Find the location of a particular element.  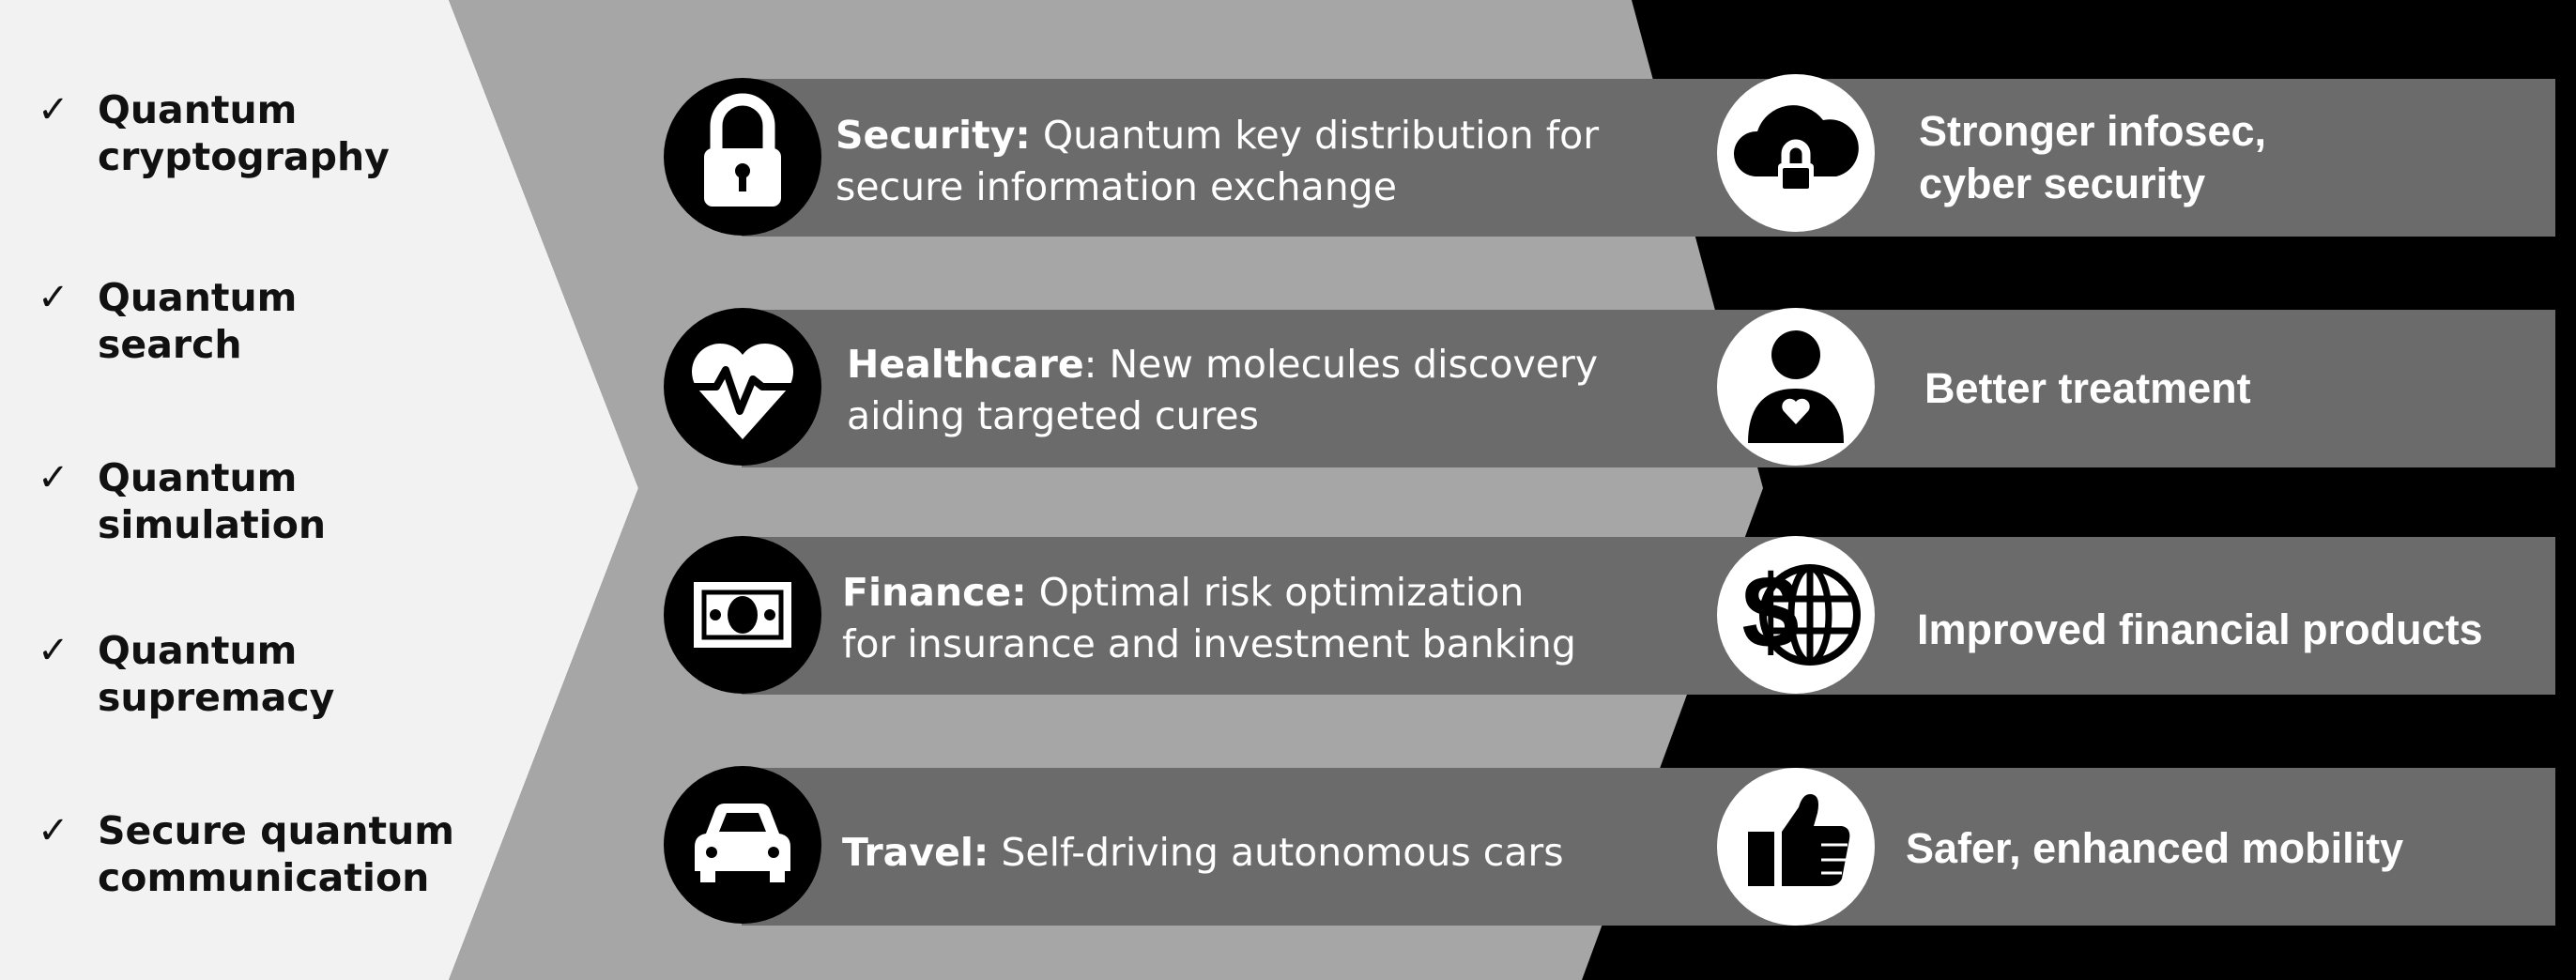

person-heart-icon is located at coordinates (1796, 387).